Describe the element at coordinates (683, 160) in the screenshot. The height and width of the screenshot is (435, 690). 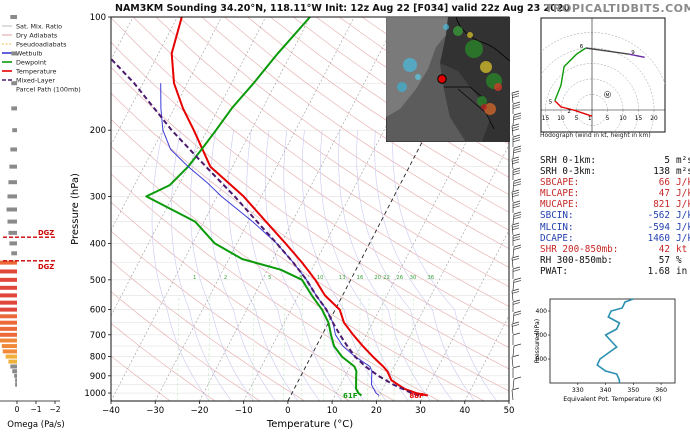
I see `stat-unit: m²s⁻²` at that location.